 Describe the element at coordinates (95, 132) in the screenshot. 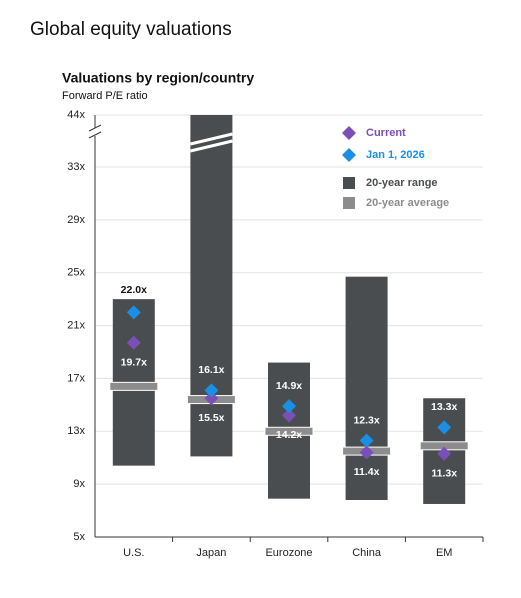

I see `axis-break-gap` at that location.